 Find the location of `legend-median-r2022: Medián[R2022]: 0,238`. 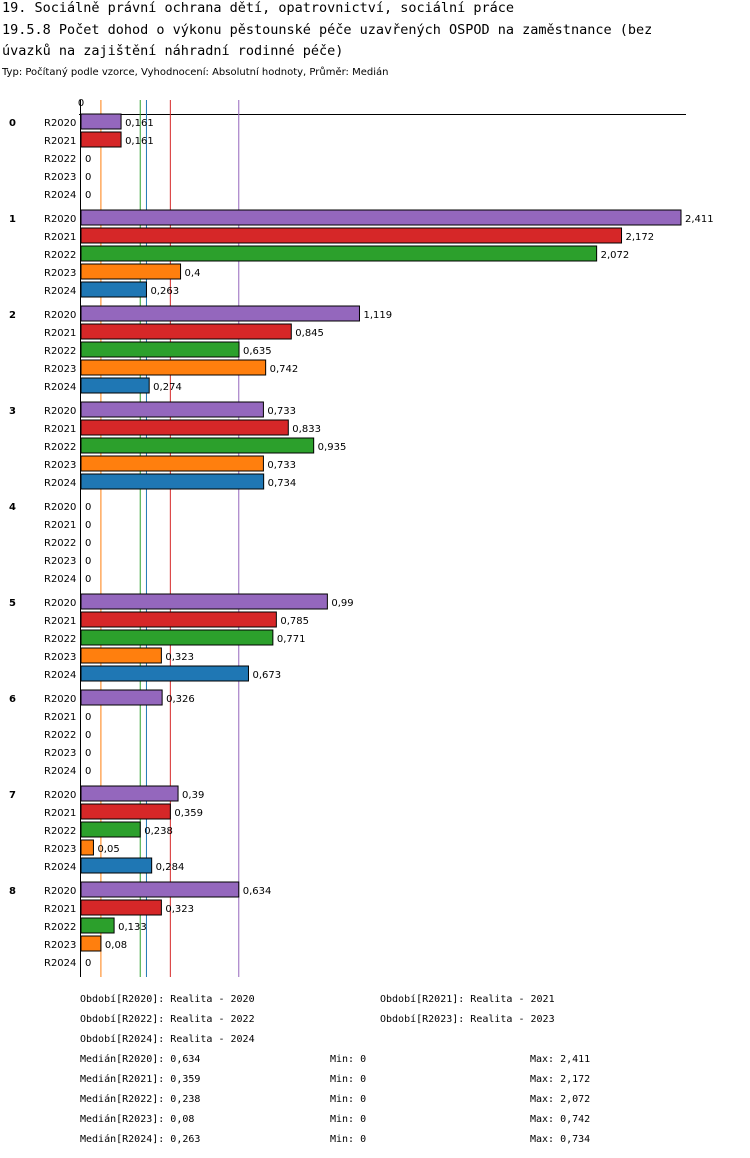

legend-median-r2022: Medián[R2022]: 0,238 is located at coordinates (140, 1099).